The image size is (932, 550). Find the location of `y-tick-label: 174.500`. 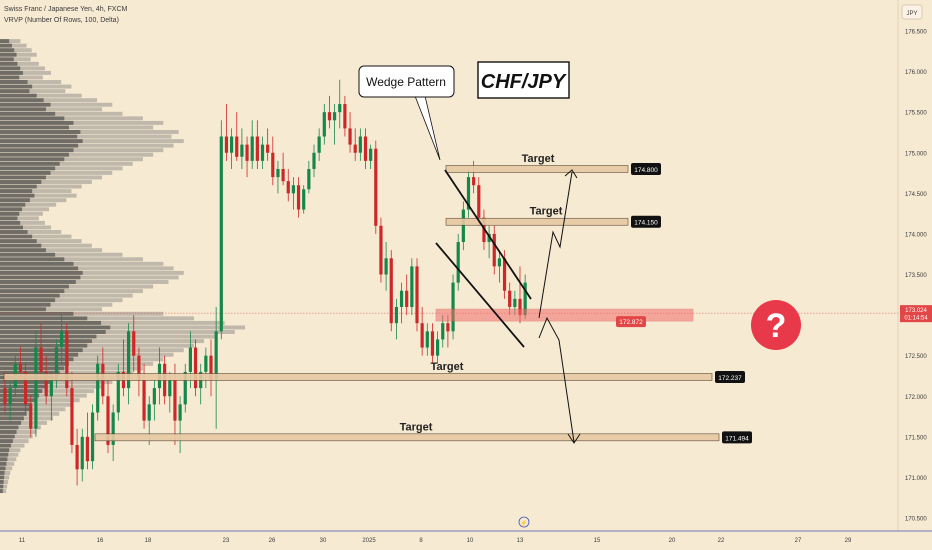

y-tick-label: 174.500 is located at coordinates (916, 195).